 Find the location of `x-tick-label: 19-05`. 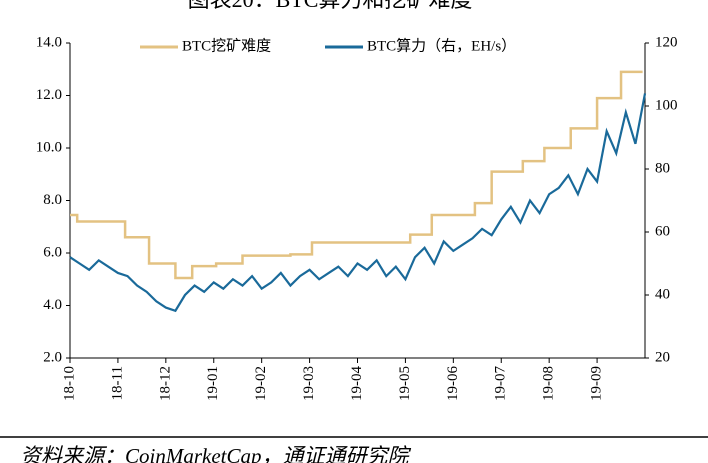

x-tick-label: 19-05 is located at coordinates (405, 383).